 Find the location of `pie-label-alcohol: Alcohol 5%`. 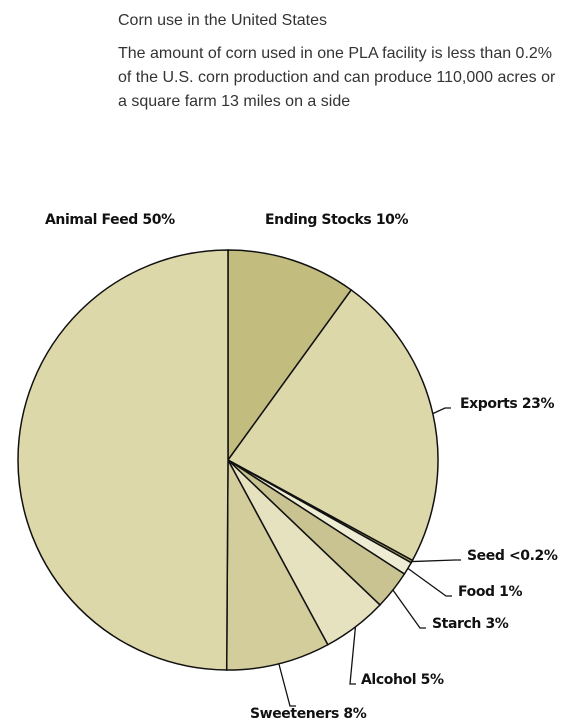

pie-label-alcohol: Alcohol 5% is located at coordinates (402, 680).